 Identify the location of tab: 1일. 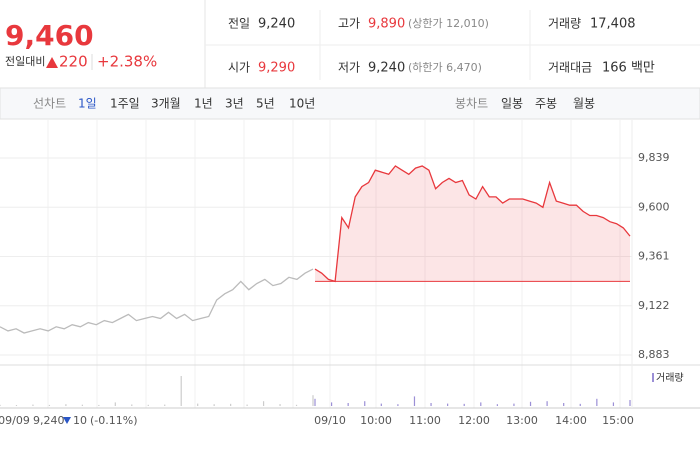
(87, 104).